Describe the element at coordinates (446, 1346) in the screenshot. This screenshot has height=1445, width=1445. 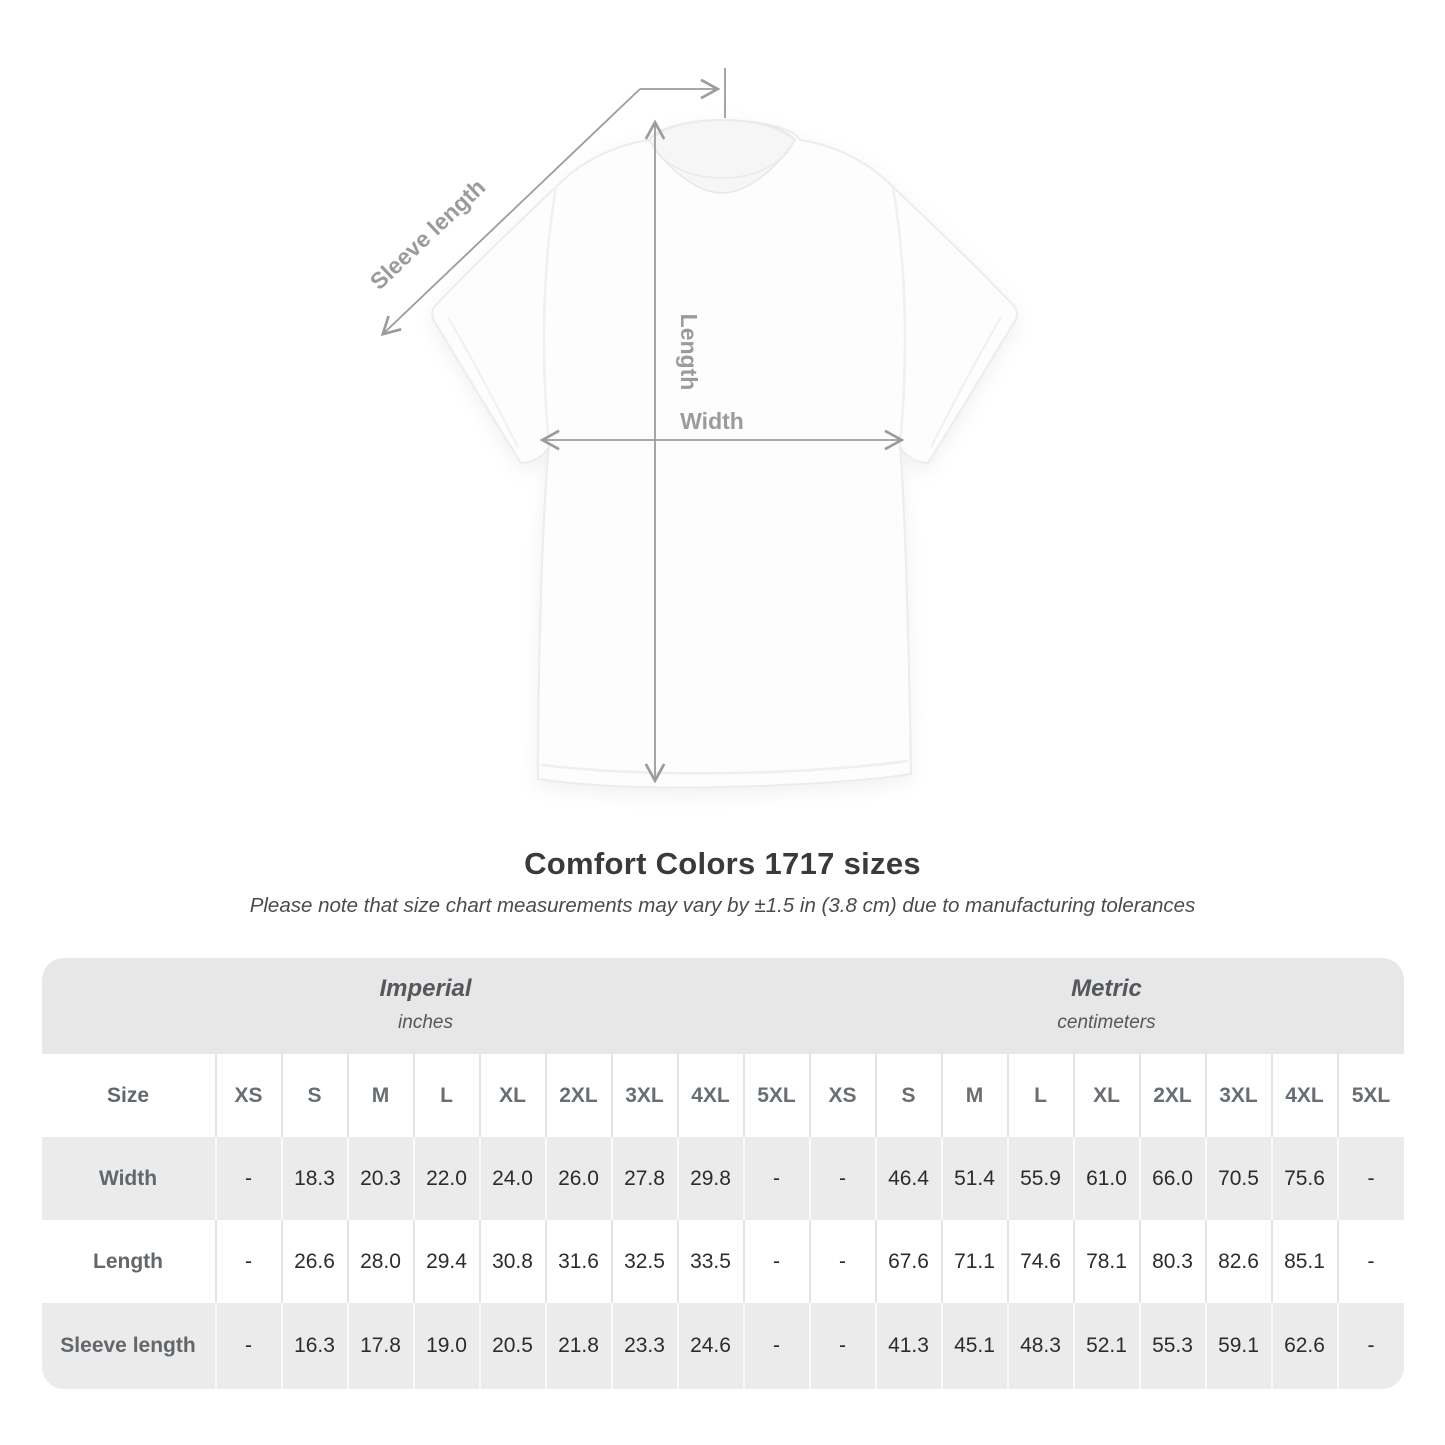
I see `size-value-cell: 19.0` at that location.